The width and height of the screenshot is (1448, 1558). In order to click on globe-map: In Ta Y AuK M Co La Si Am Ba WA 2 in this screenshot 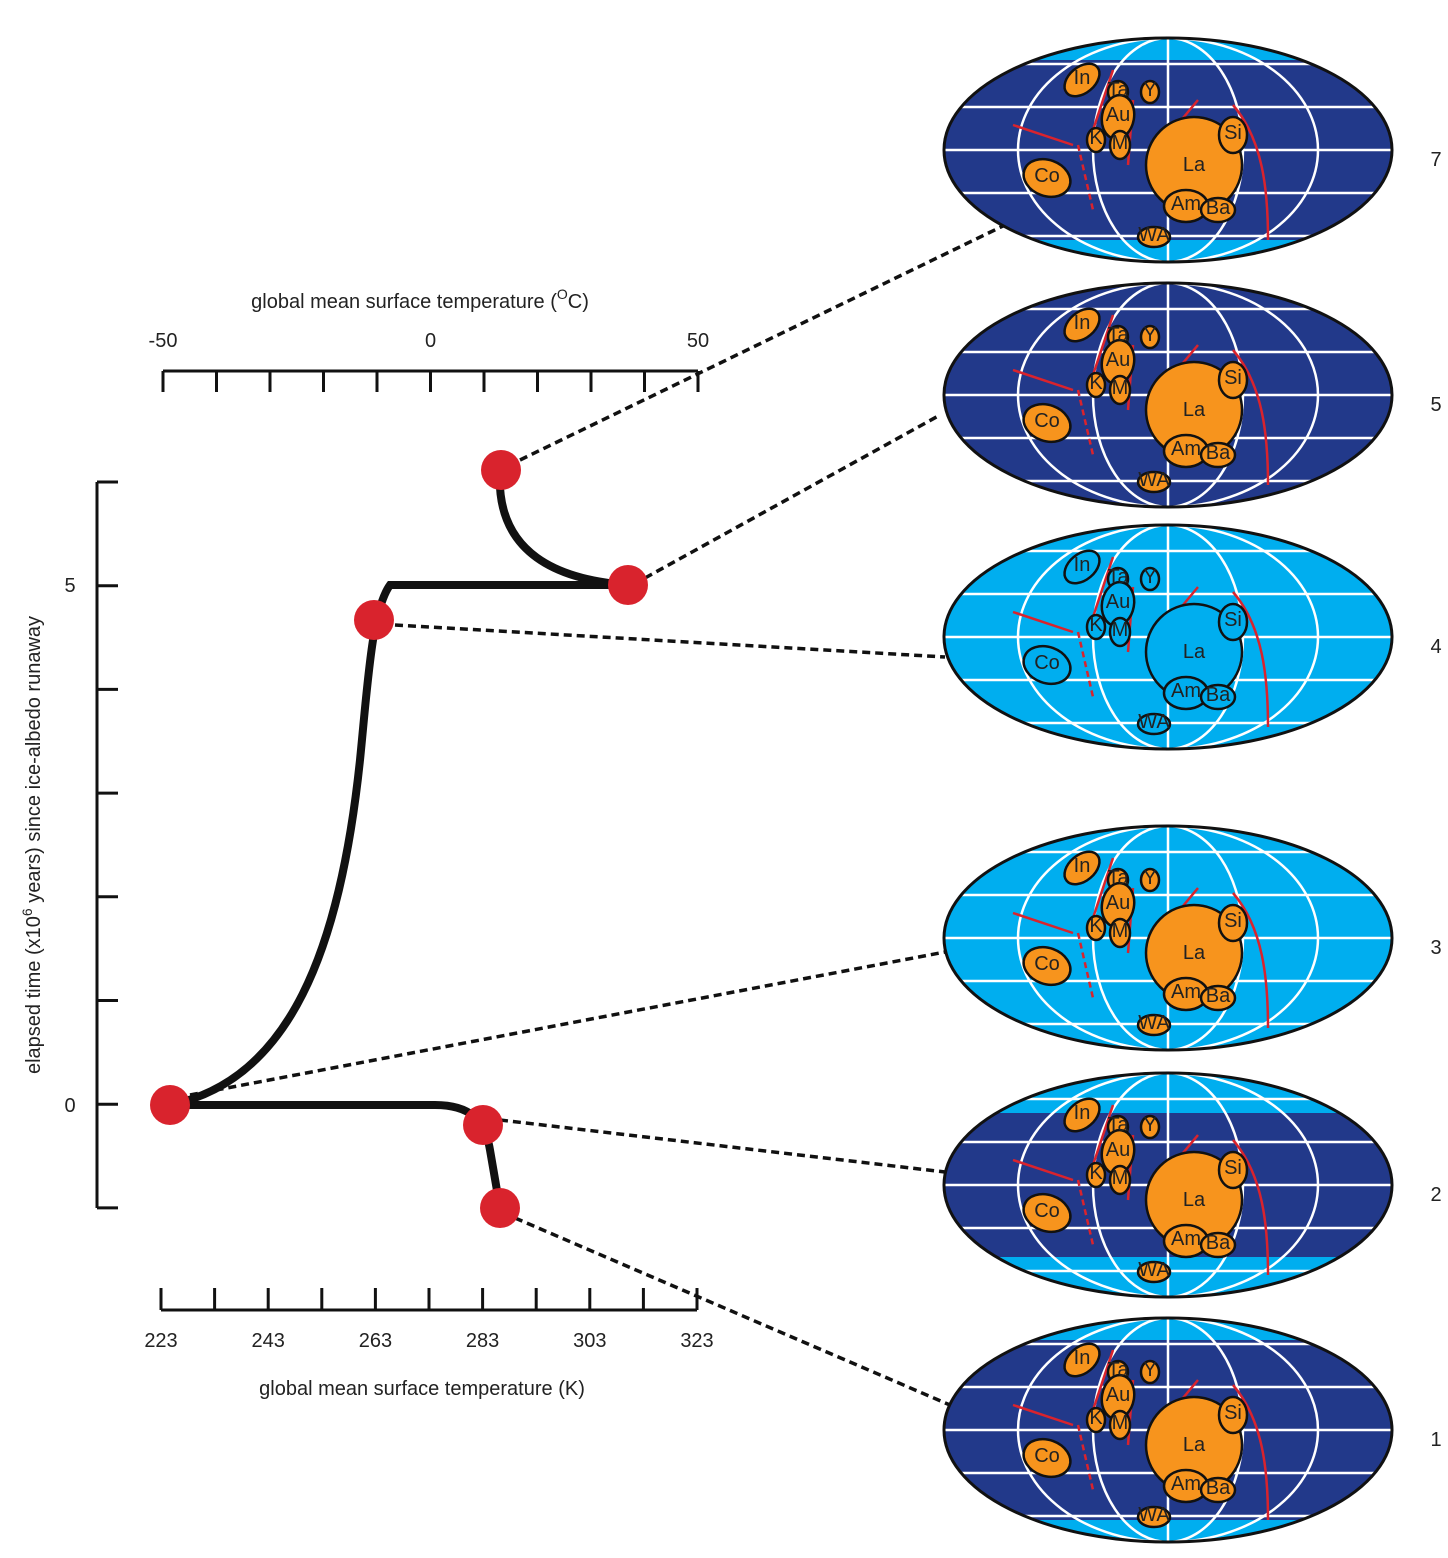, I will do `click(1192, 1185)`.